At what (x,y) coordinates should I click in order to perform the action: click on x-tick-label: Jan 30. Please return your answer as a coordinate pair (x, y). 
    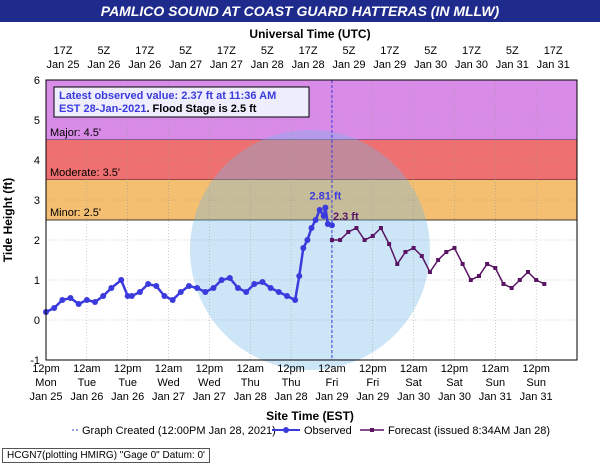
    Looking at the image, I should click on (413, 397).